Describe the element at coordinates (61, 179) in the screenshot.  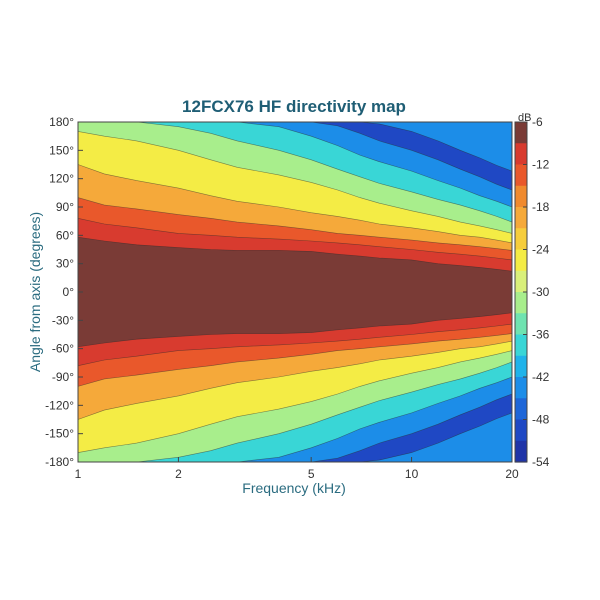
I see `y-tick-label: 120°` at that location.